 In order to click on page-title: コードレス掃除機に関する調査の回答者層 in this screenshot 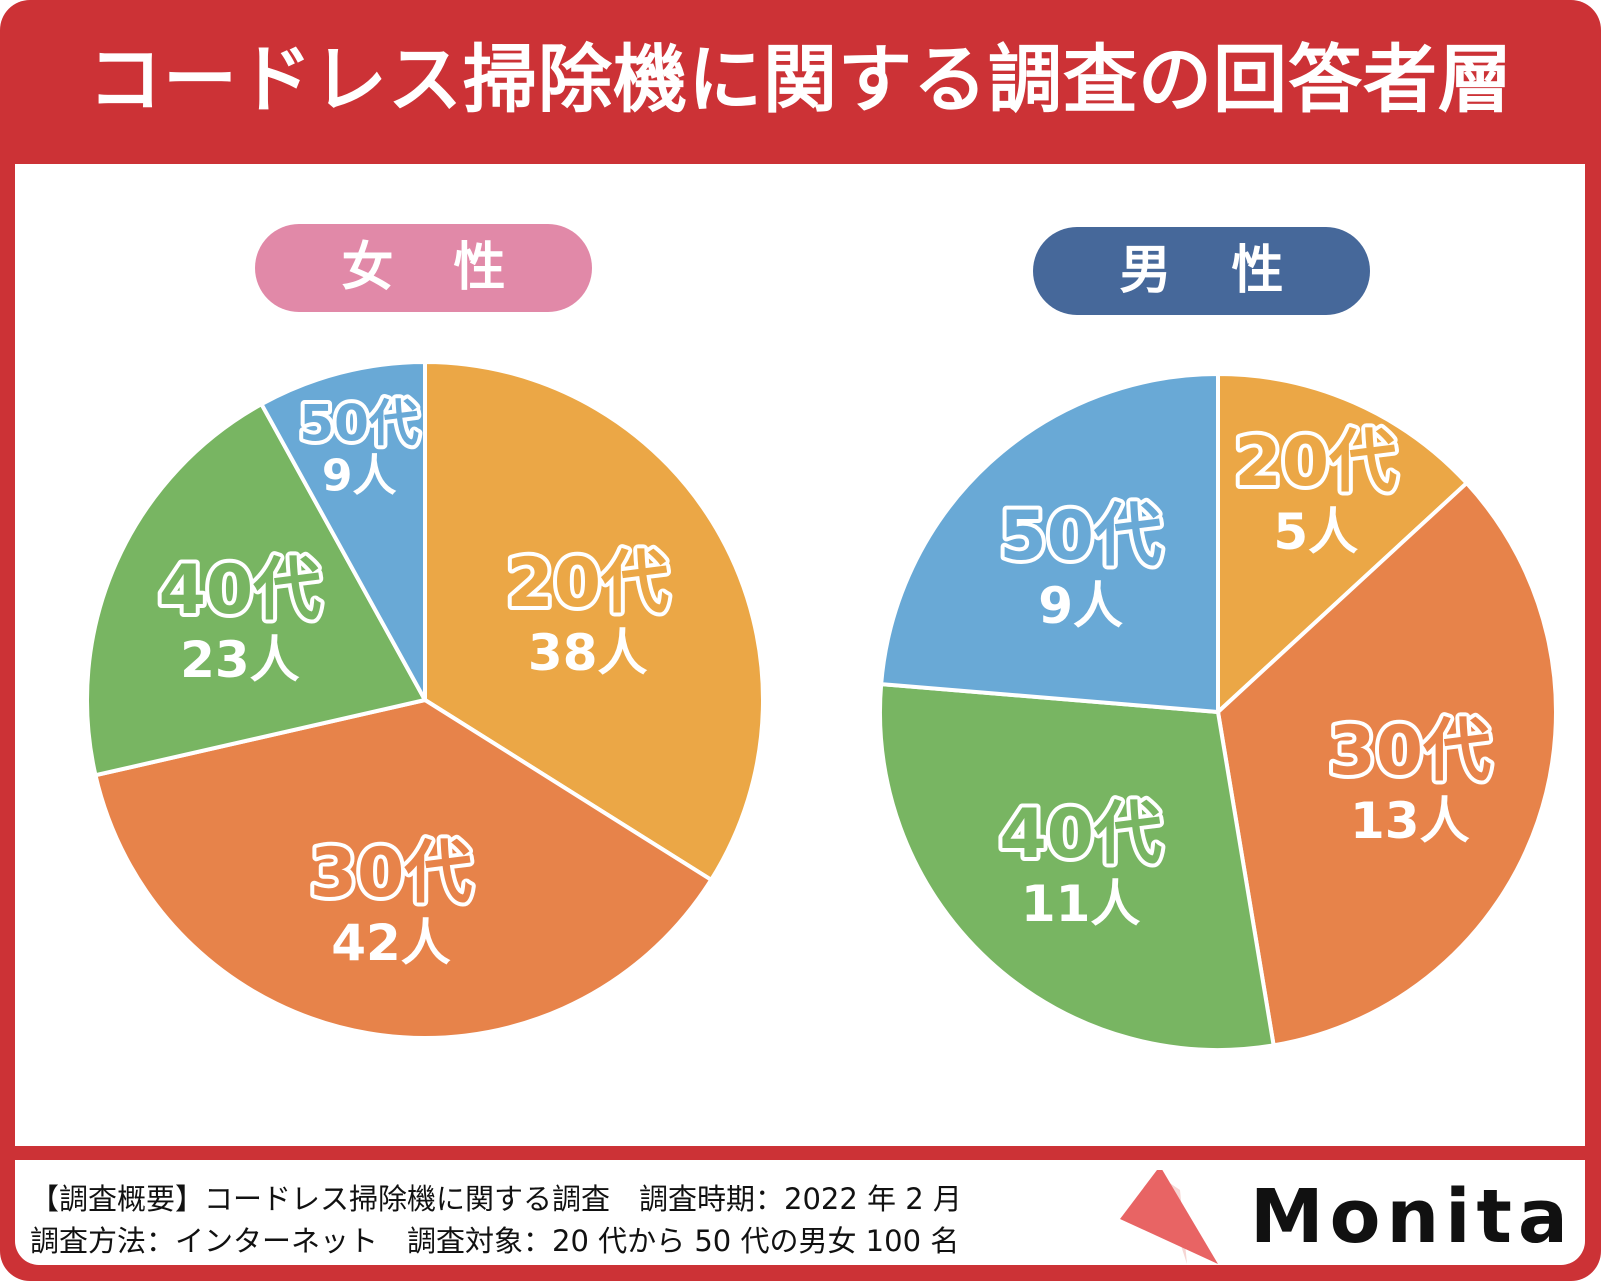, I will do `click(800, 80)`.